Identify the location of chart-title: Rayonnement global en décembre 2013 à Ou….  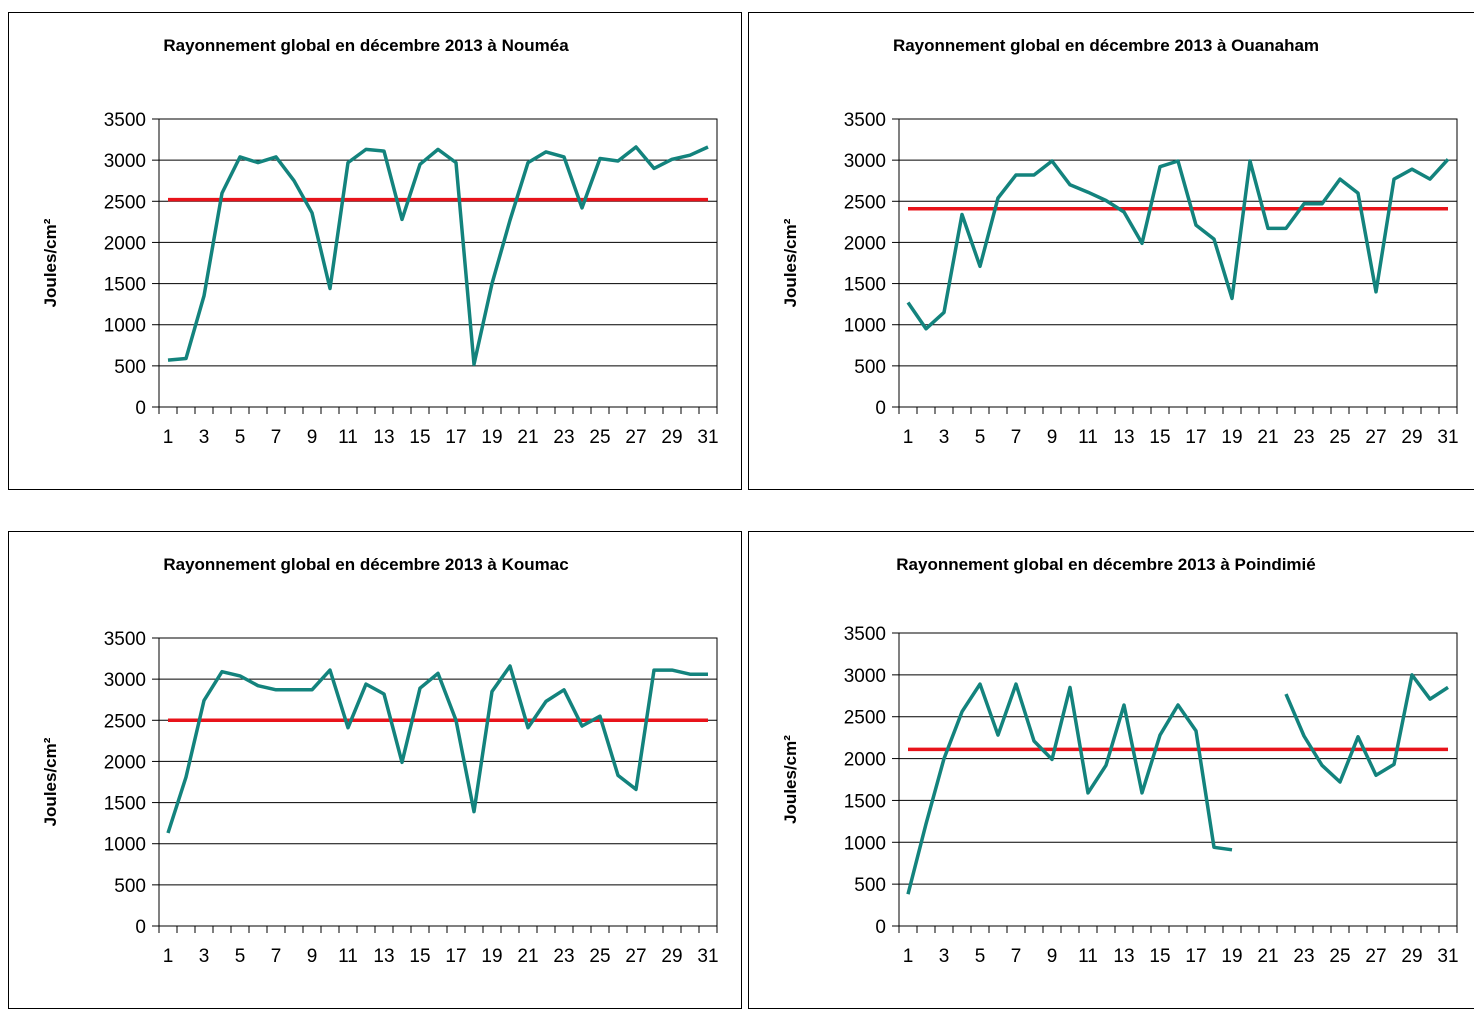
(1106, 45).